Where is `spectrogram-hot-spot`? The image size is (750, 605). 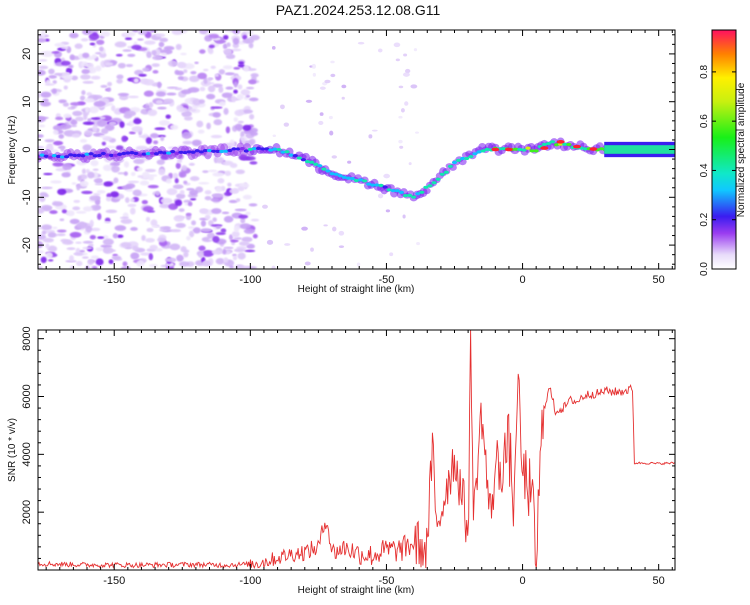 spectrogram-hot-spot is located at coordinates (560, 142).